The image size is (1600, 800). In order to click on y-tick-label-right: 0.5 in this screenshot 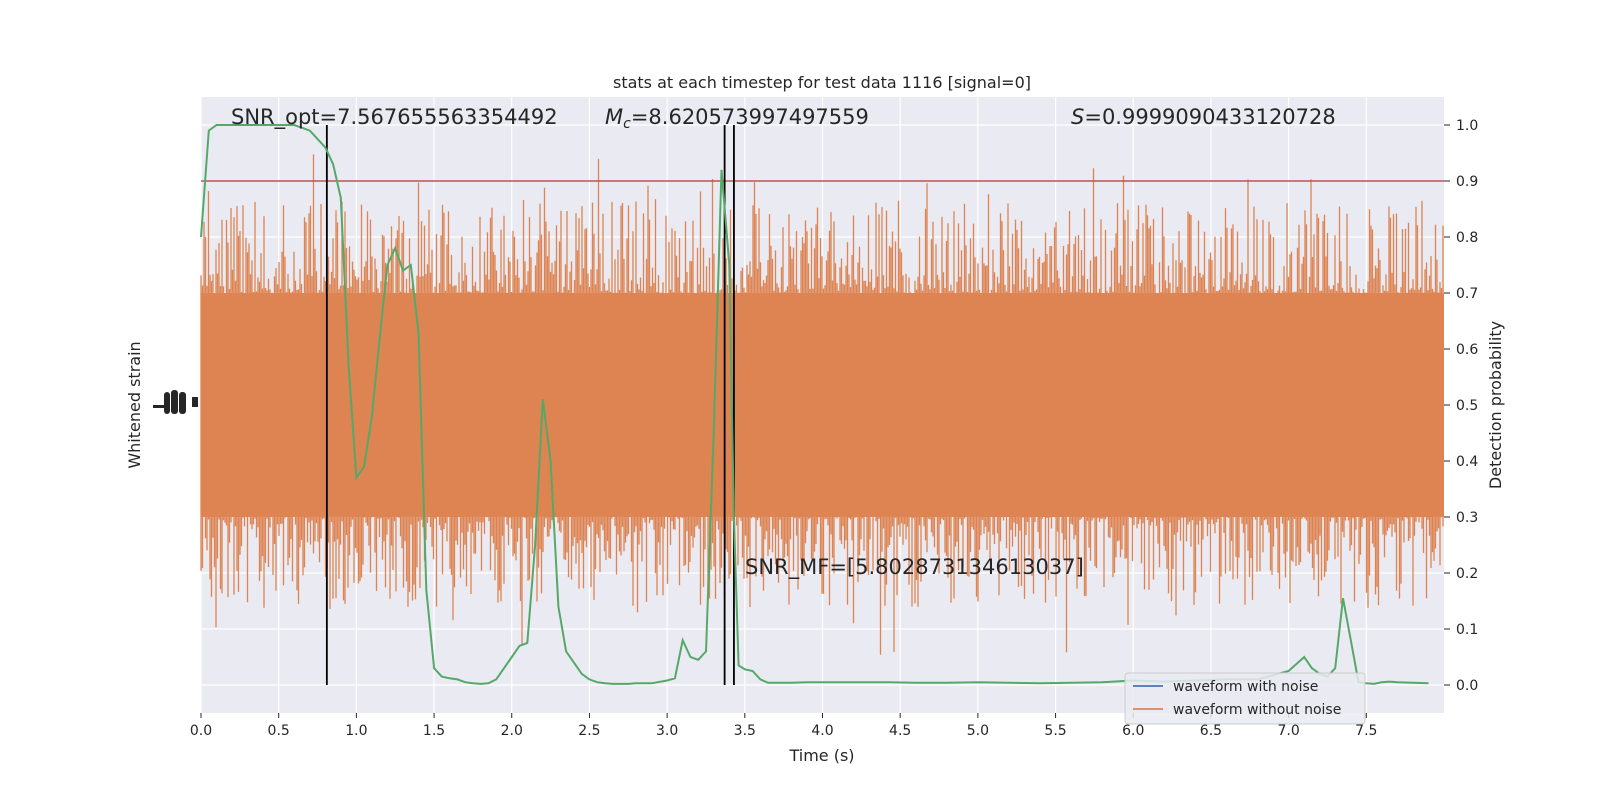, I will do `click(1467, 406)`.